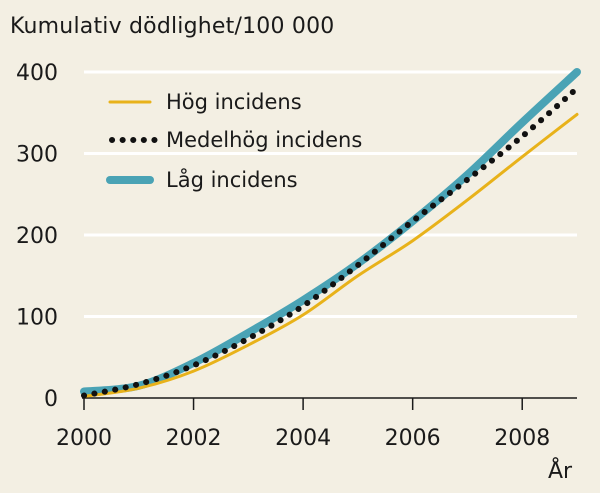 The width and height of the screenshot is (600, 493). Describe the element at coordinates (303, 438) in the screenshot. I see `x-tick-label-2004: 2004` at that location.